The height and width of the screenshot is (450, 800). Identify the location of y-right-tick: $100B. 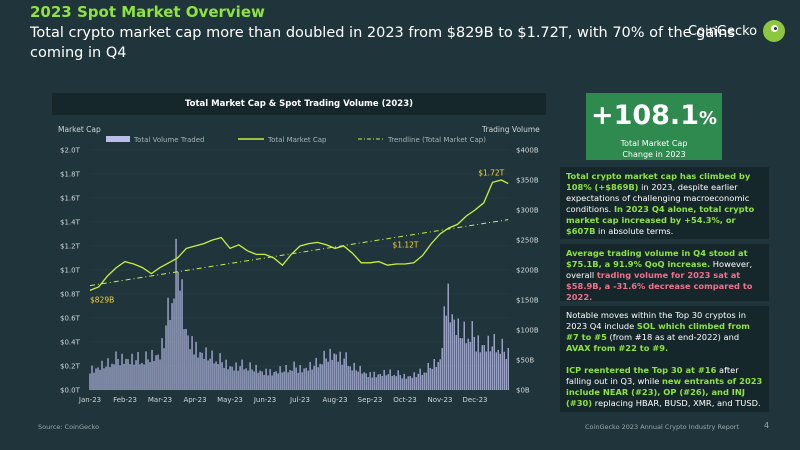
(527, 331).